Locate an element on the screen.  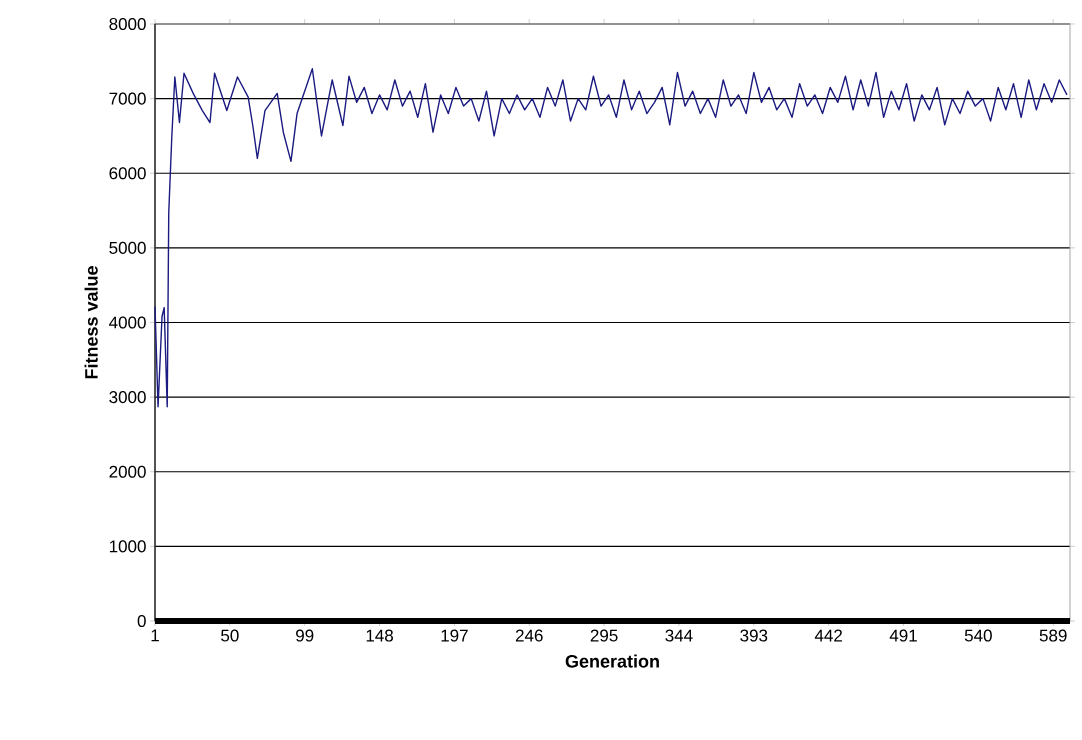
y-tick-label: 3000 is located at coordinates (127, 397).